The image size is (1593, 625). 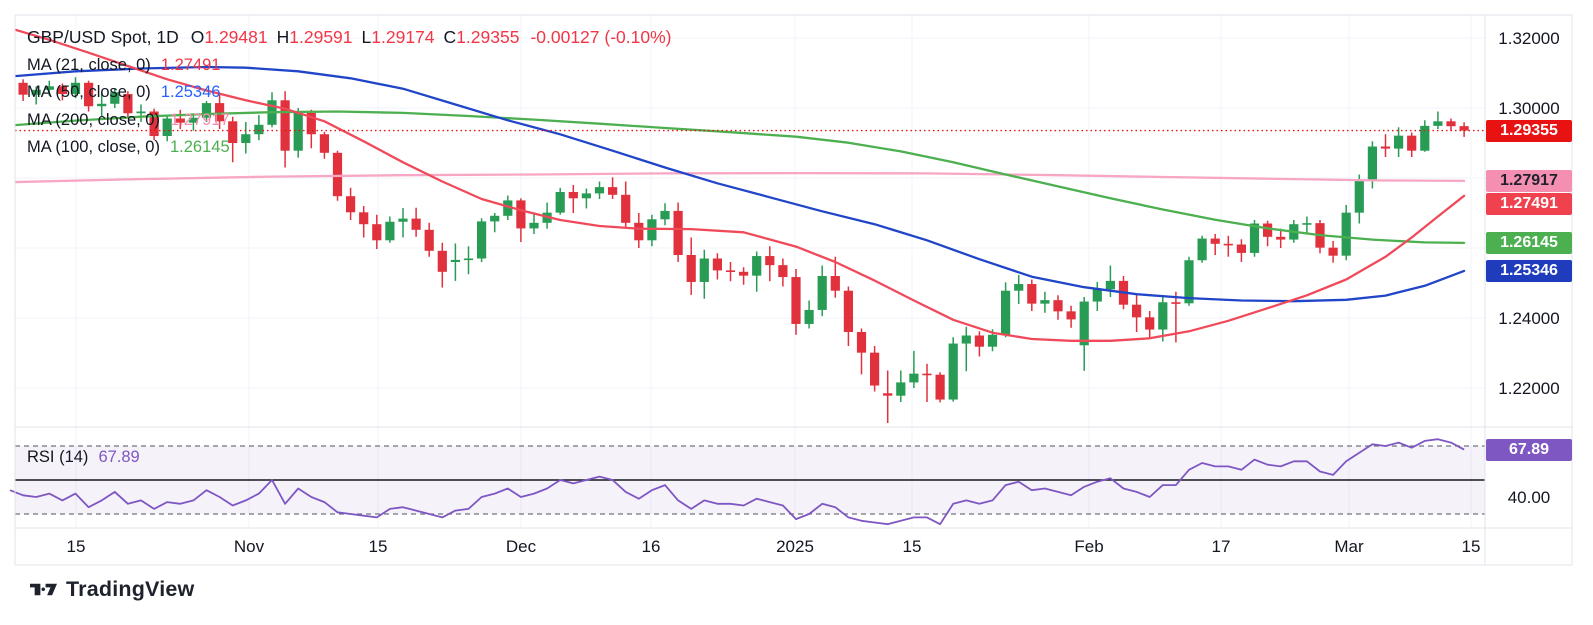 What do you see at coordinates (481, 37) in the screenshot?
I see `ohlc-close: C1.29355` at bounding box center [481, 37].